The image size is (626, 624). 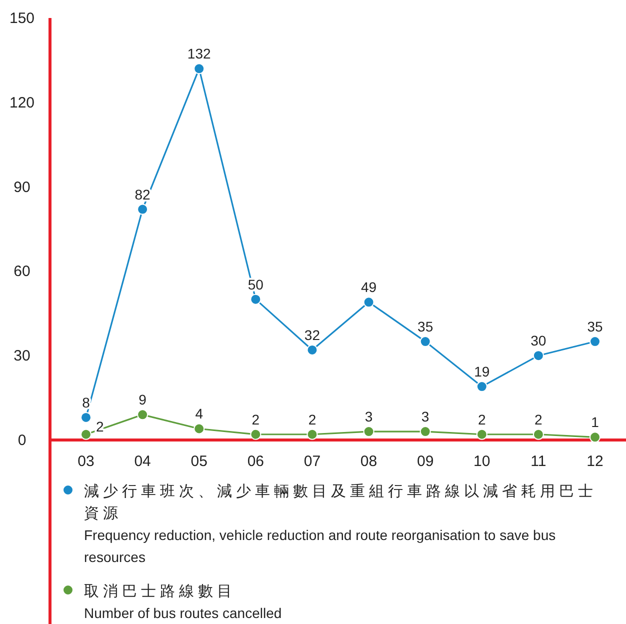 I want to click on x-tick-label: 10, so click(x=482, y=461).